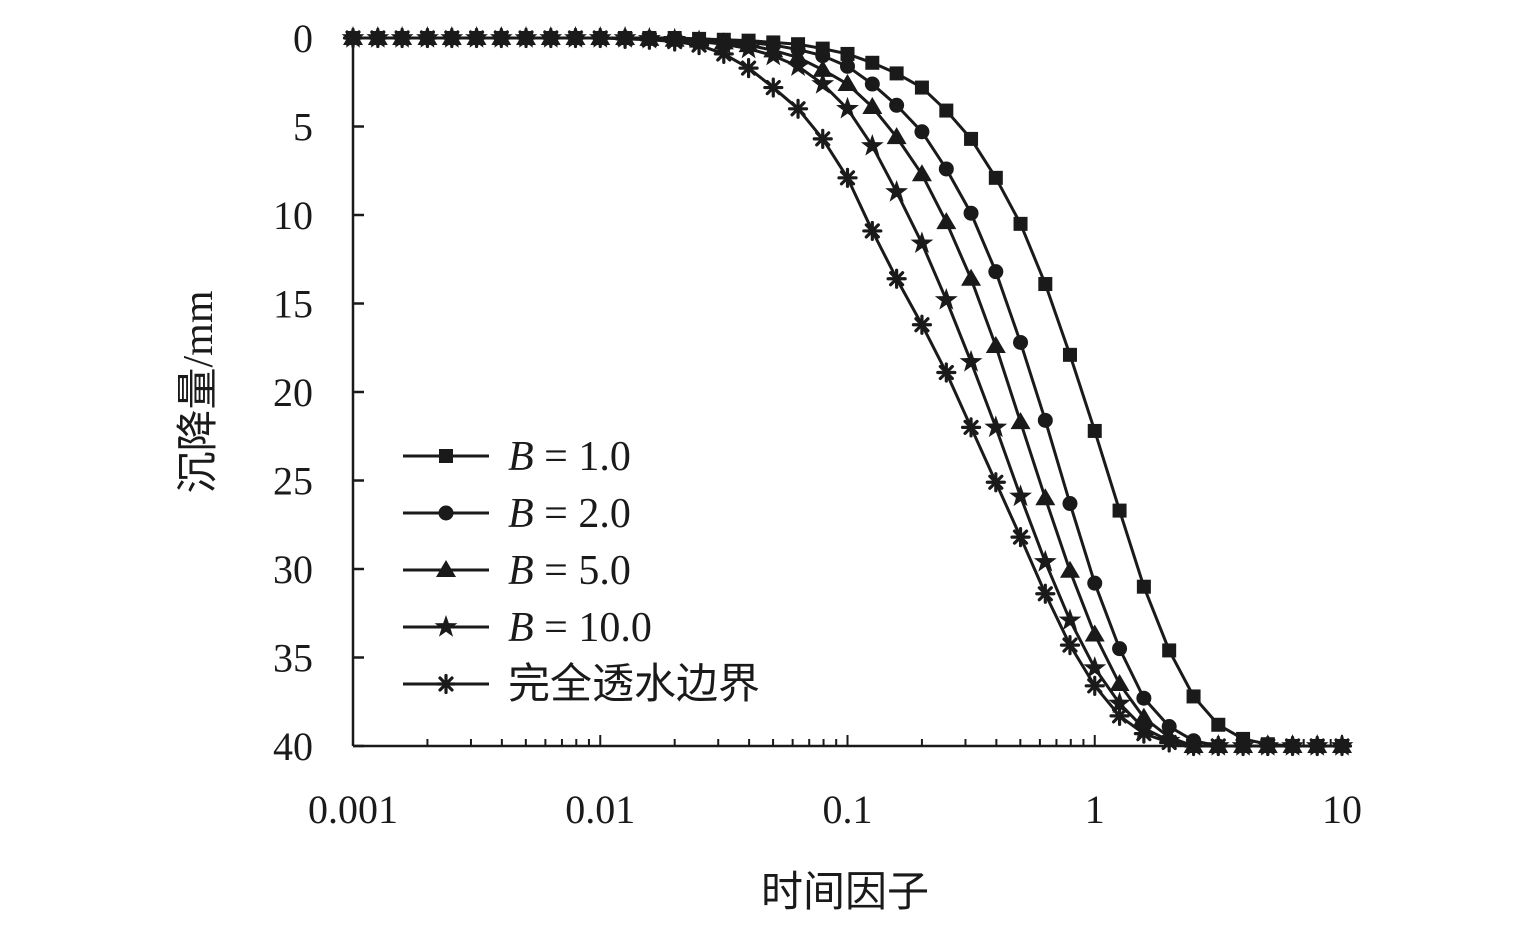 The image size is (1535, 925). I want to click on y-tick-label: 25, so click(293, 481).